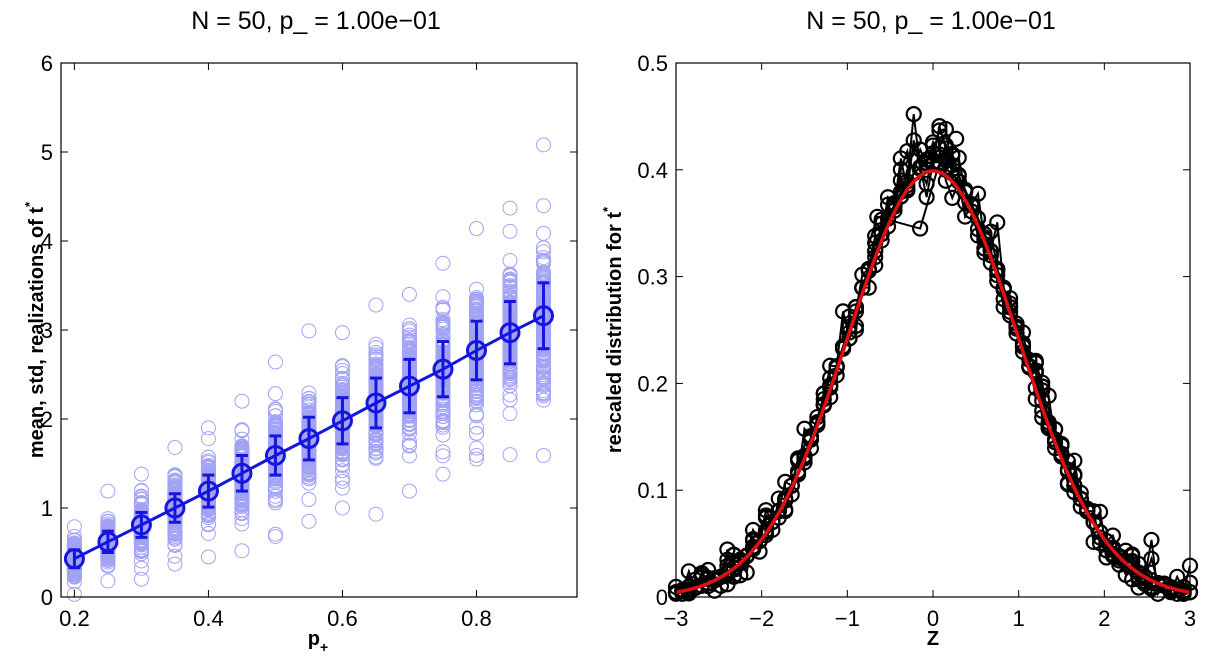  What do you see at coordinates (933, 618) in the screenshot?
I see `right-xtick-label: 0` at bounding box center [933, 618].